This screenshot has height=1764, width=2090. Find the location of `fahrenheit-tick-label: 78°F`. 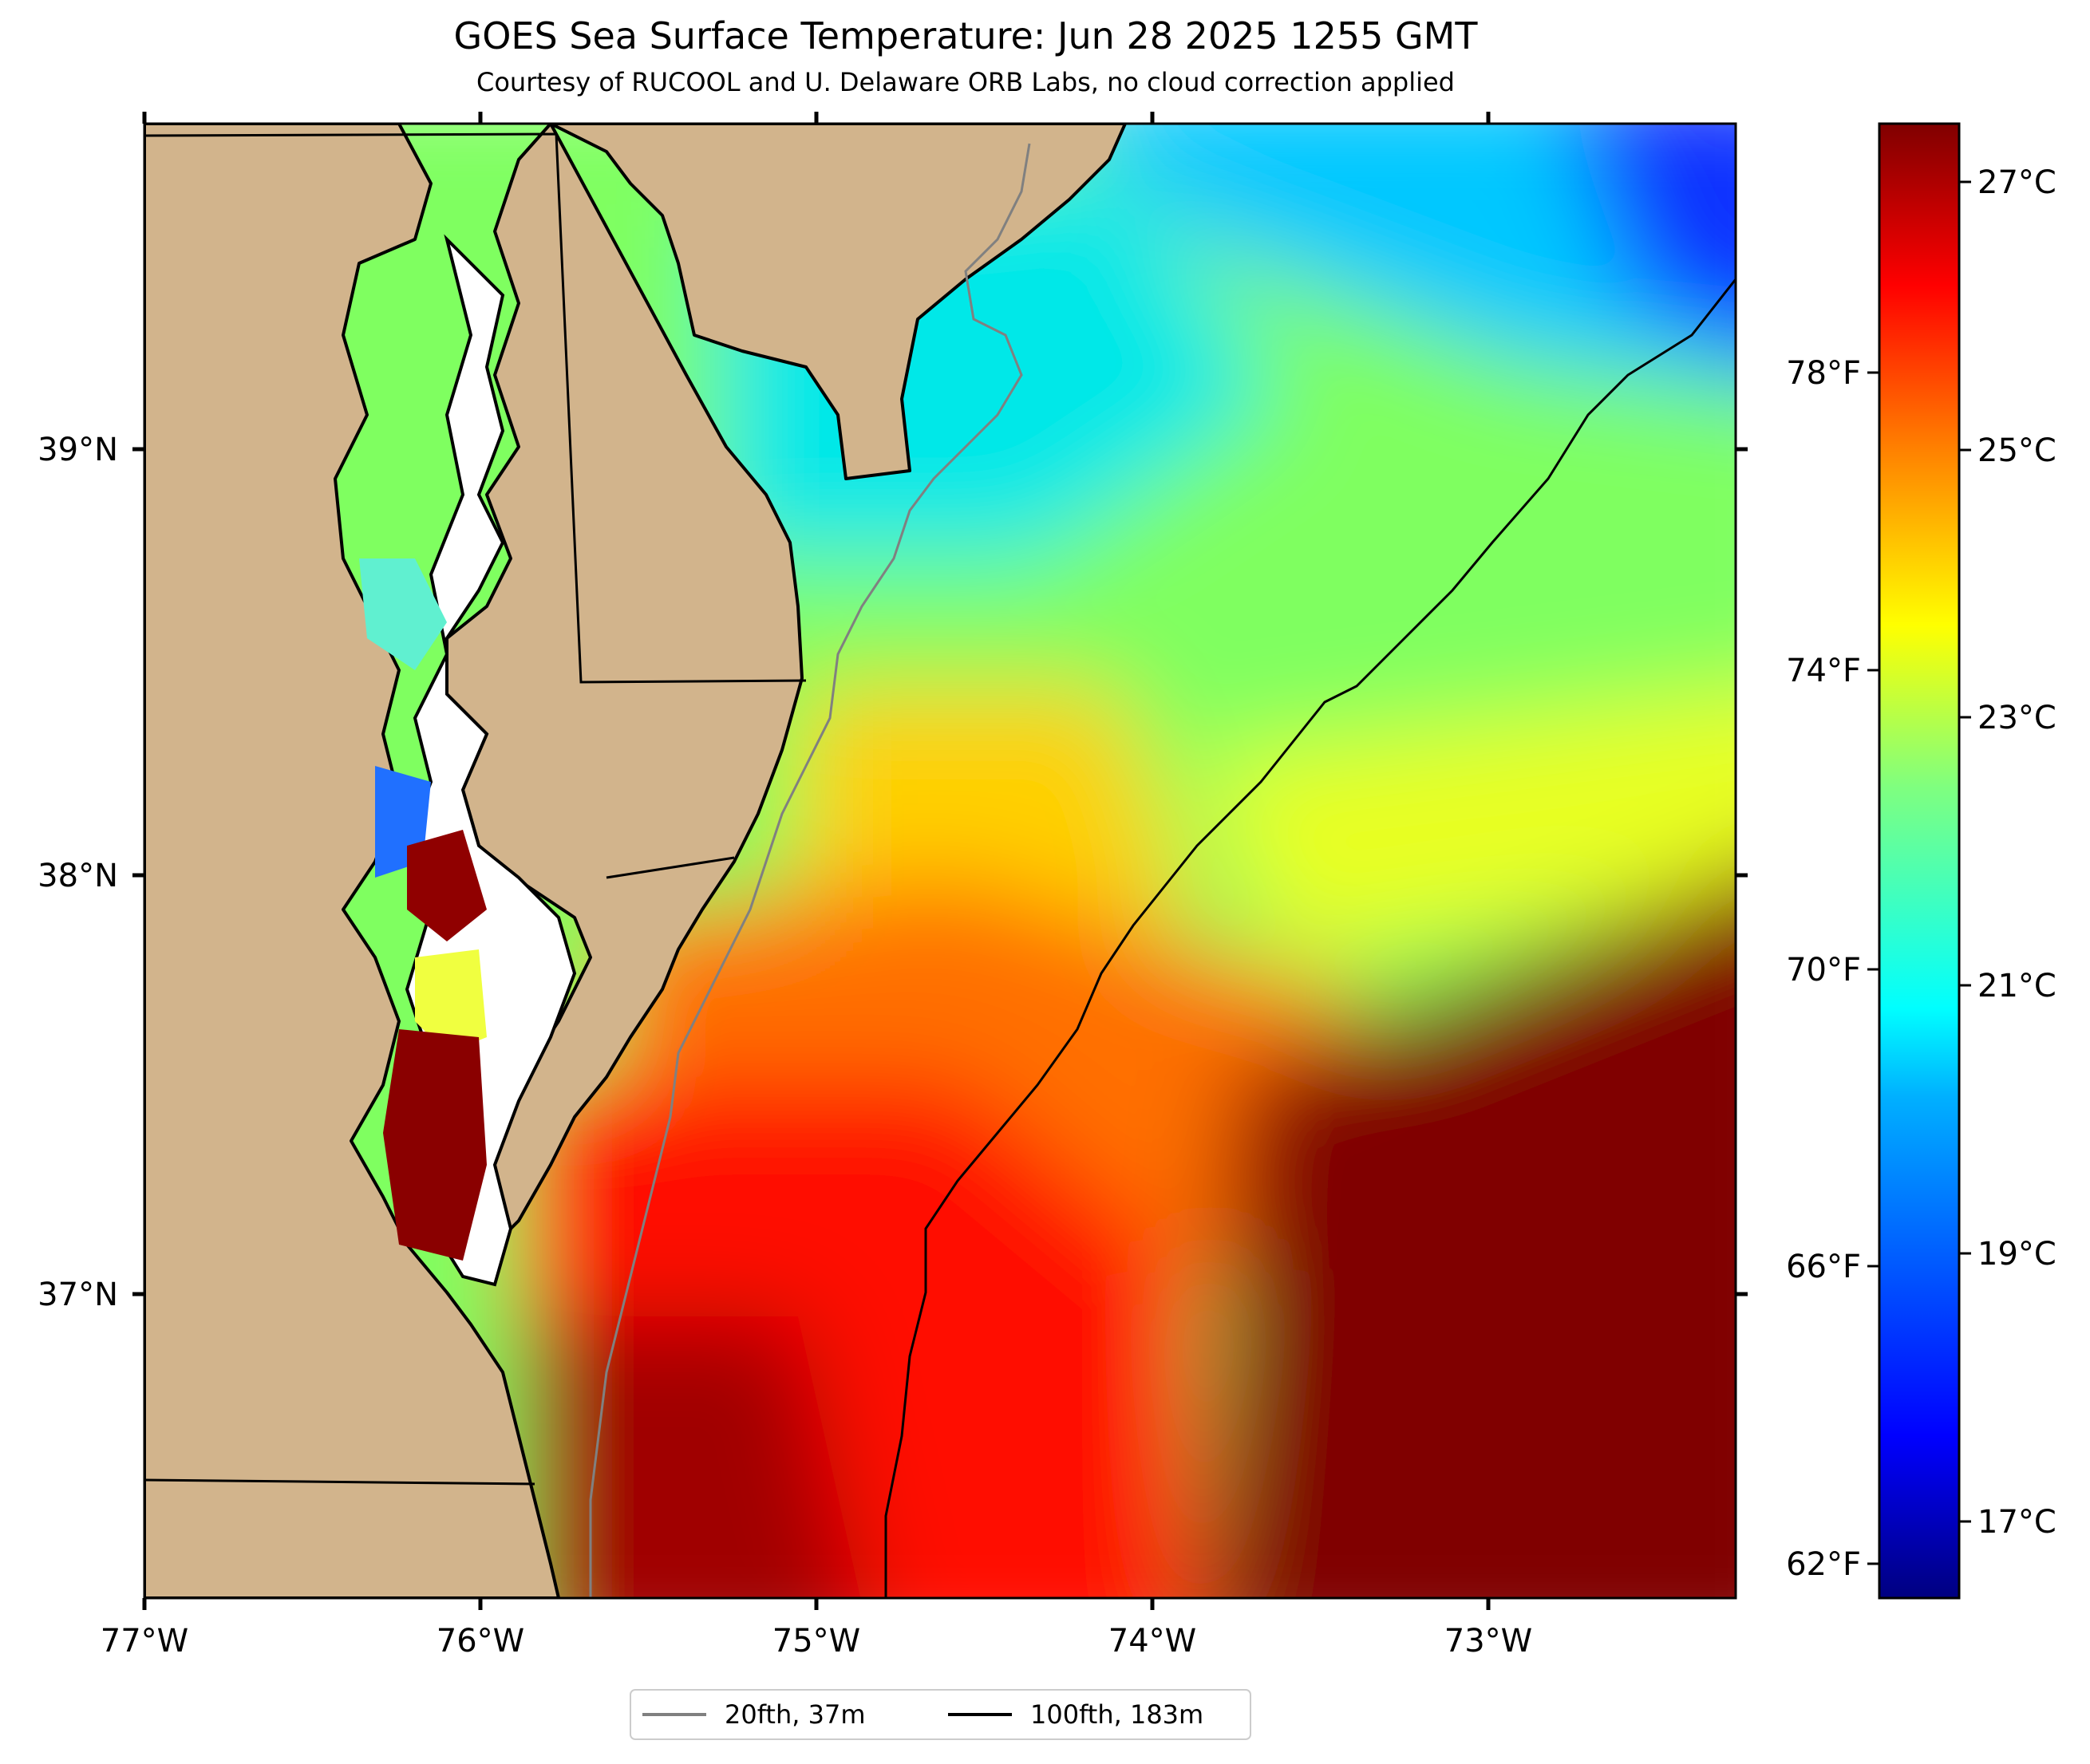

fahrenheit-tick-label: 78°F is located at coordinates (1823, 373).